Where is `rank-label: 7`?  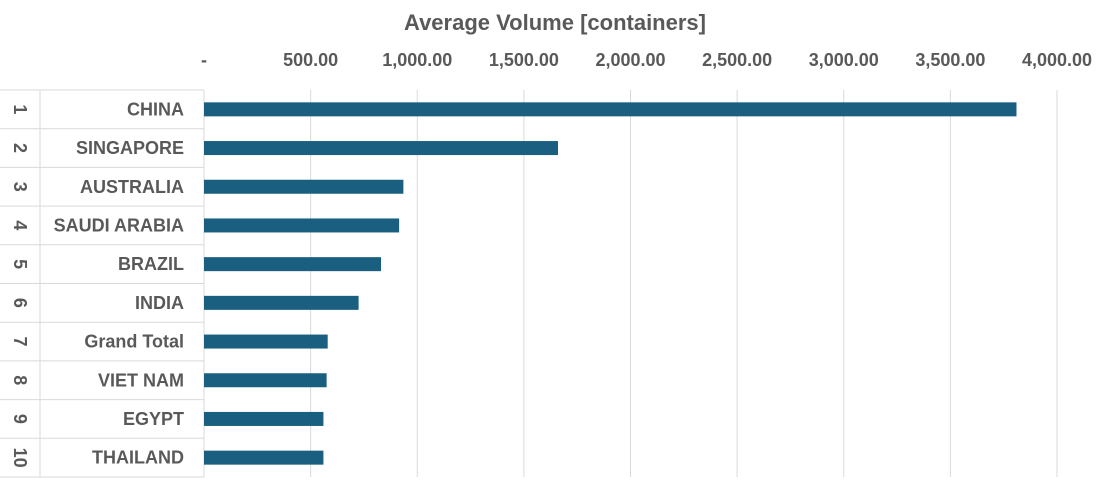 rank-label: 7 is located at coordinates (20, 342).